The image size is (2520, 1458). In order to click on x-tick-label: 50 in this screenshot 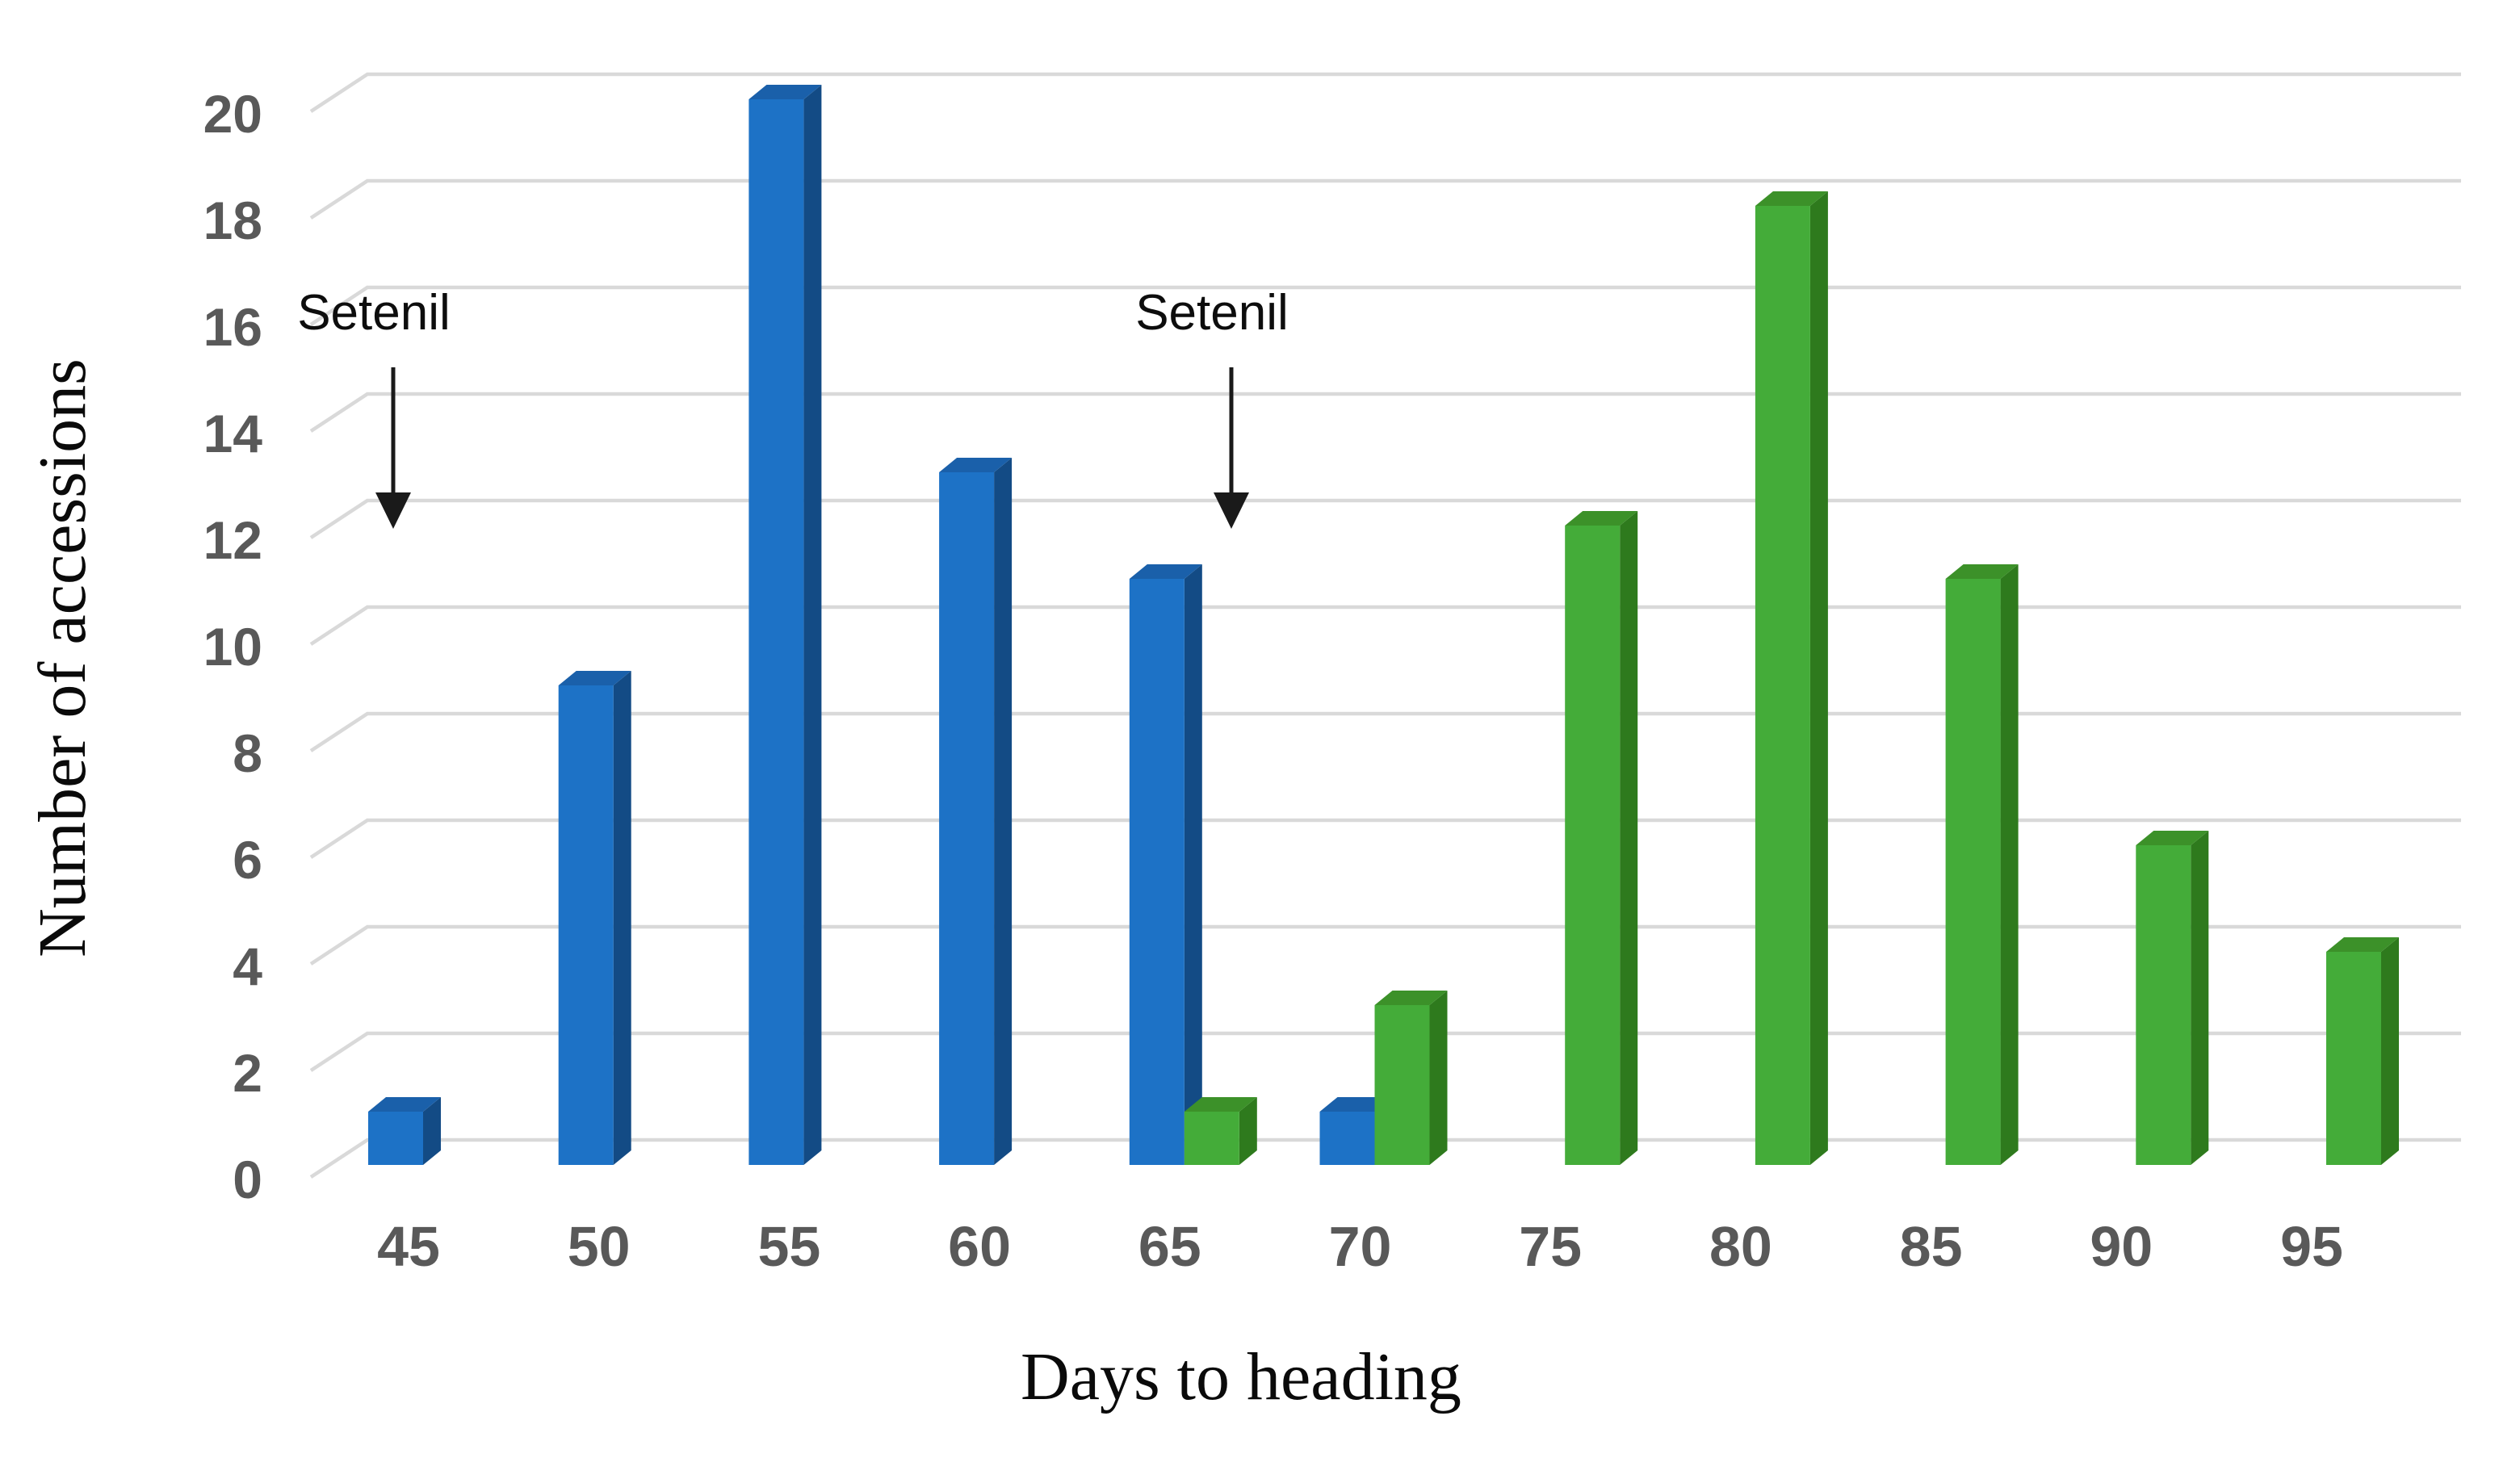, I will do `click(599, 1246)`.